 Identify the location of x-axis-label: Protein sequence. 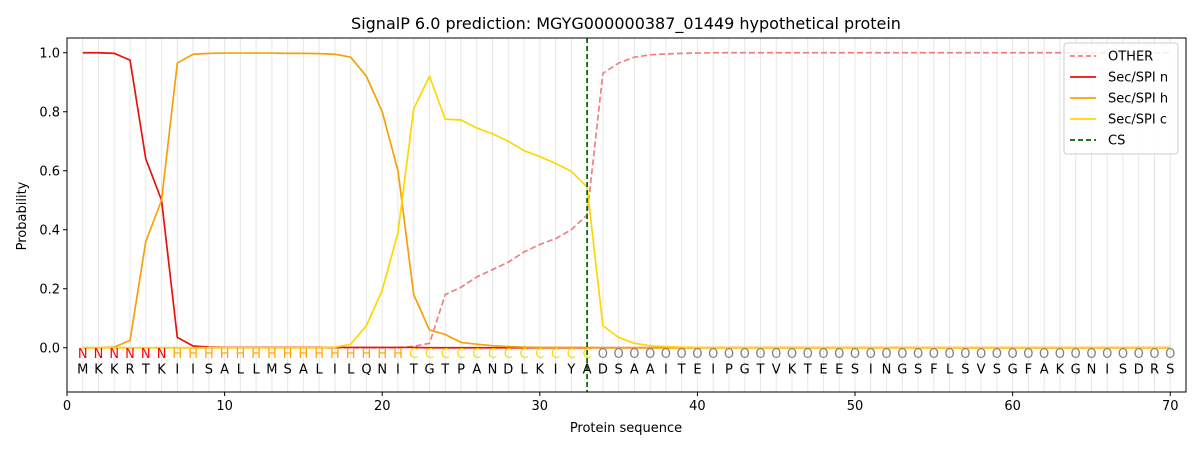
(626, 428).